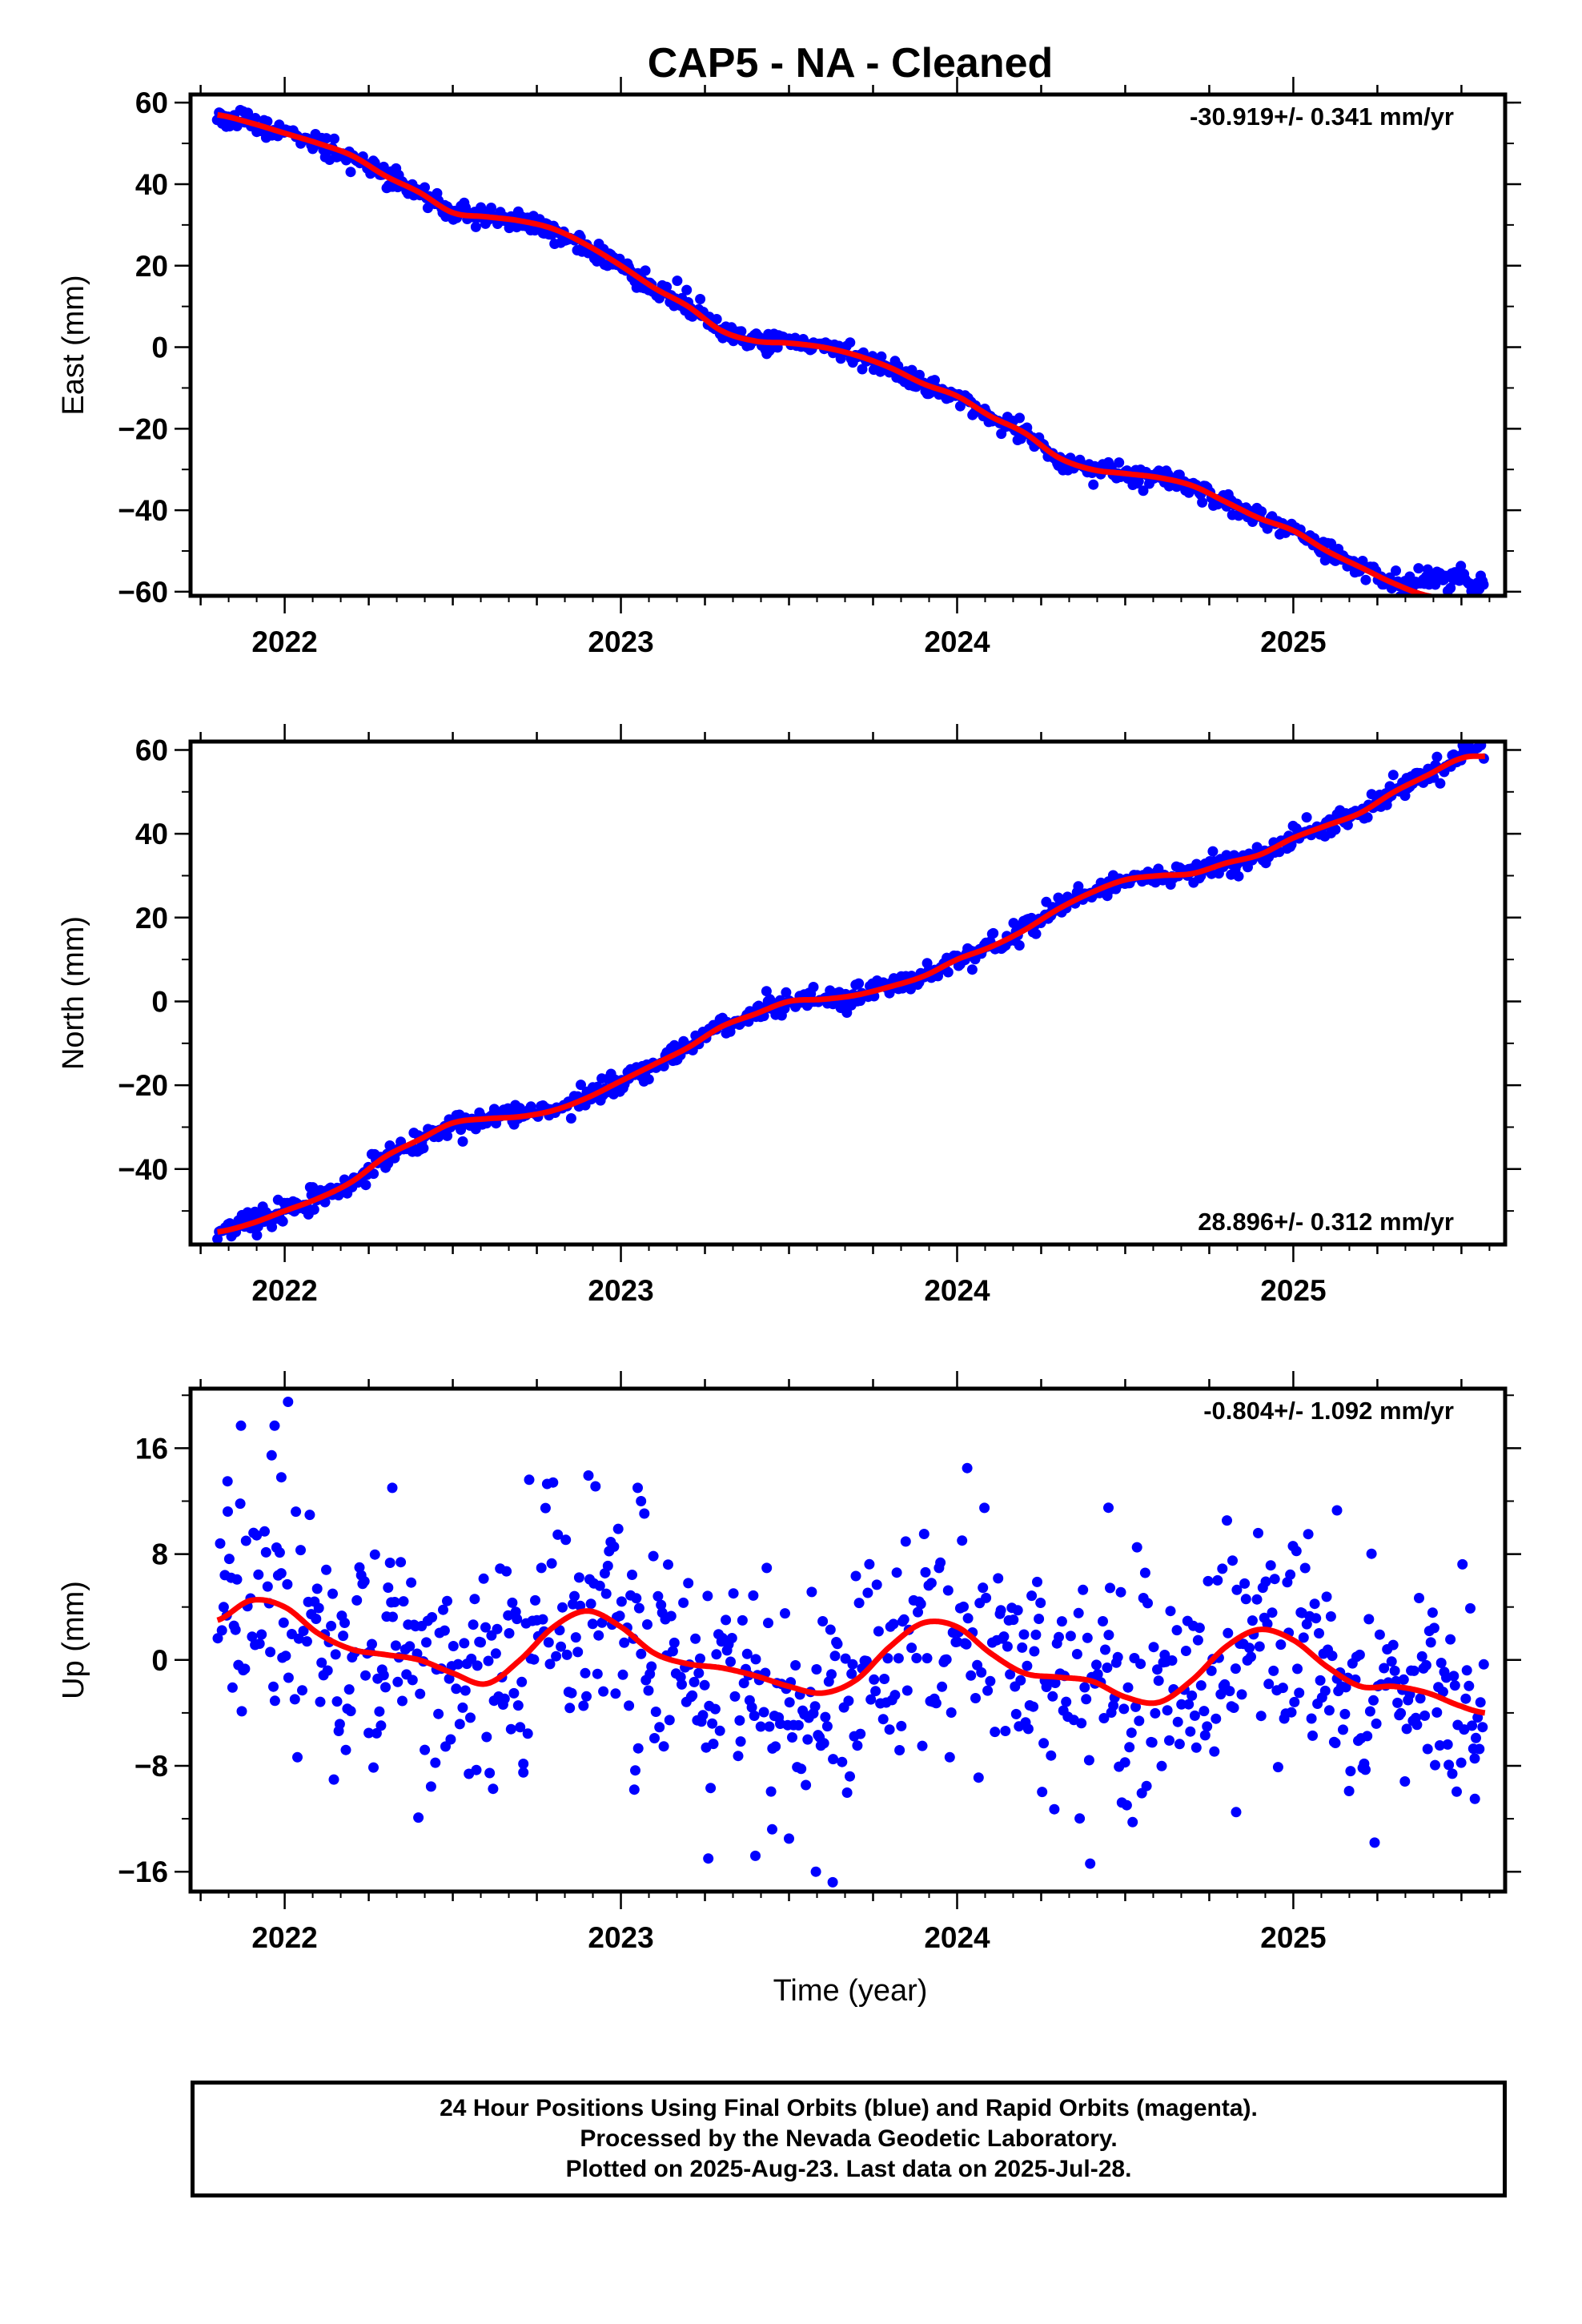  What do you see at coordinates (143, 429) in the screenshot?
I see `y-tick-label: −20` at bounding box center [143, 429].